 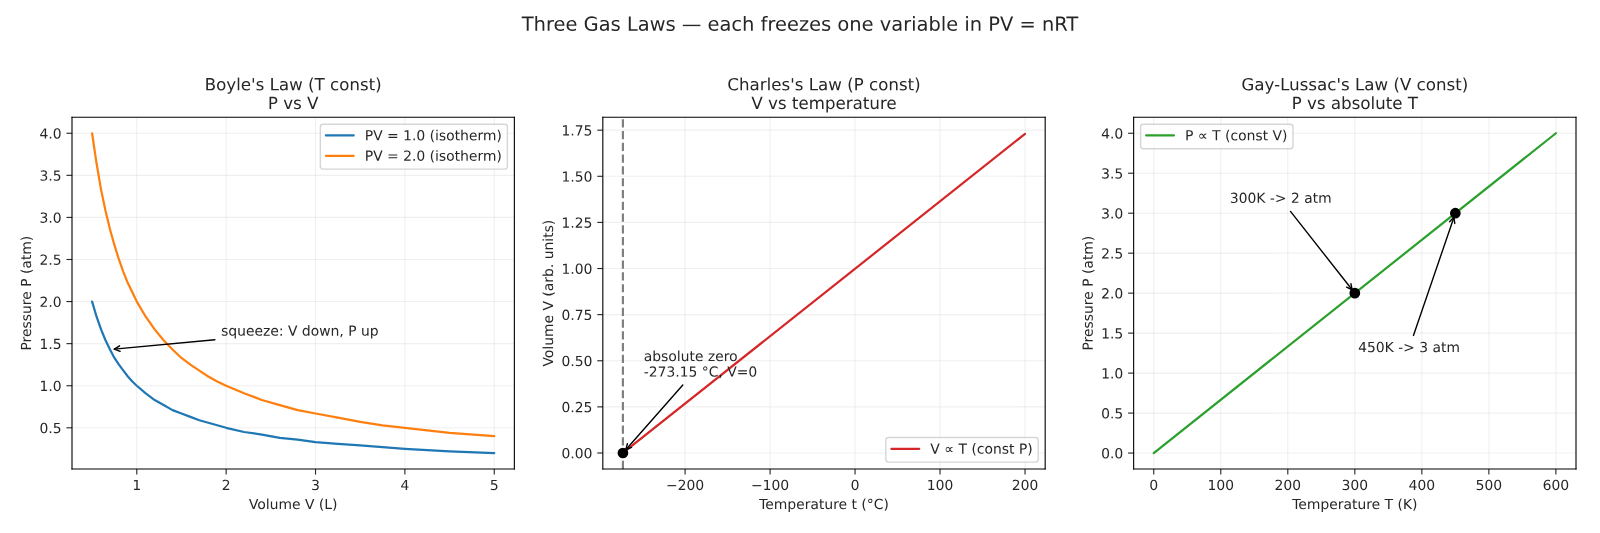 I want to click on annotation: 300K -> 2 atm, so click(x=1280, y=198).